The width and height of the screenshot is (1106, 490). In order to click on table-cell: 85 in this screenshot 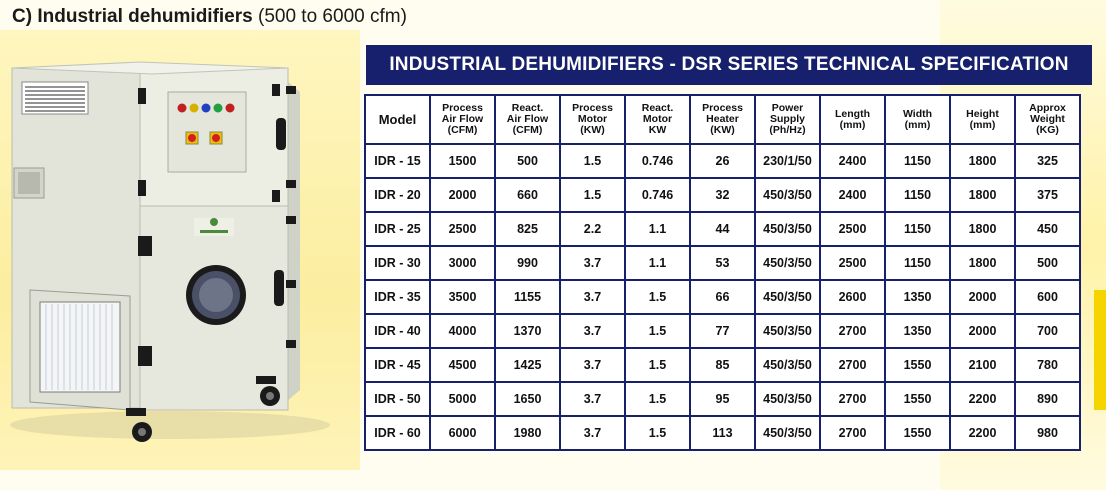, I will do `click(722, 365)`.